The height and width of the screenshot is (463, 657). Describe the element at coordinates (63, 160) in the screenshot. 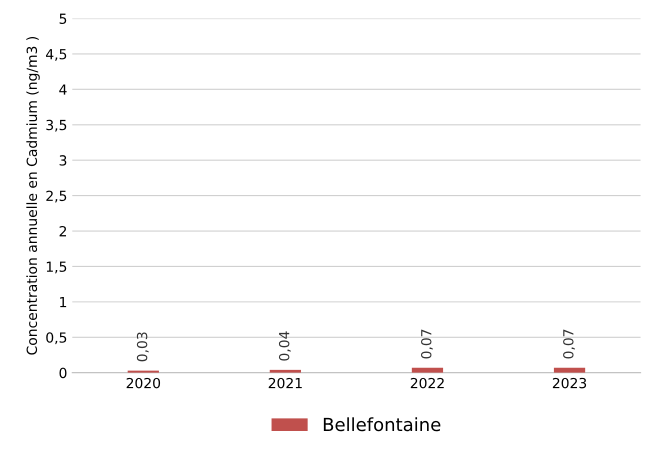

I see `y-tick-label: 3` at that location.